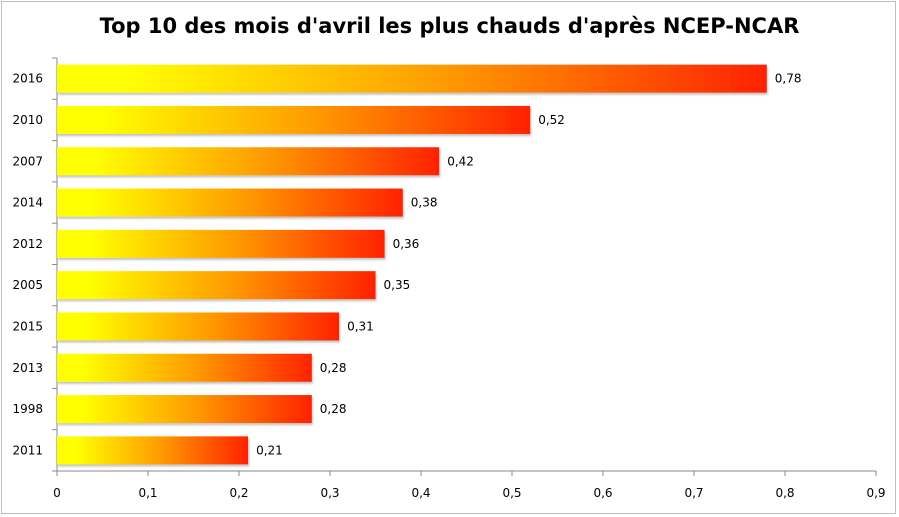 Image resolution: width=899 pixels, height=517 pixels. Describe the element at coordinates (27, 450) in the screenshot. I see `category-label: 2011` at that location.